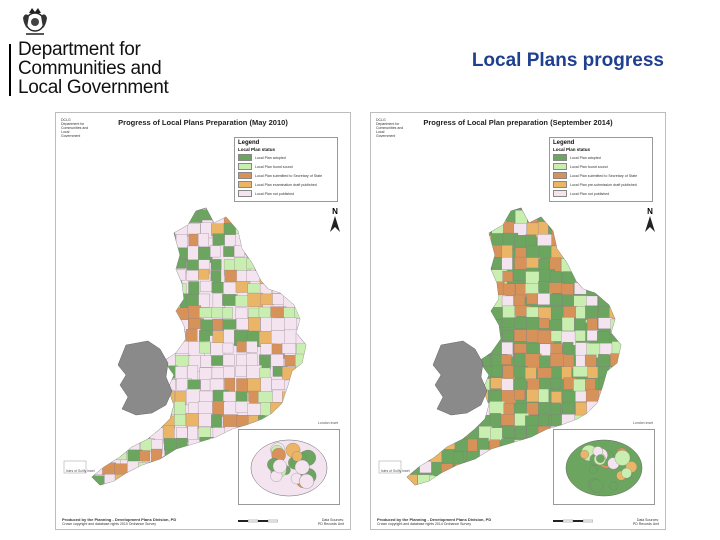 The height and width of the screenshot is (540, 720). What do you see at coordinates (93, 87) in the screenshot?
I see `department-line-3: Local Government` at bounding box center [93, 87].